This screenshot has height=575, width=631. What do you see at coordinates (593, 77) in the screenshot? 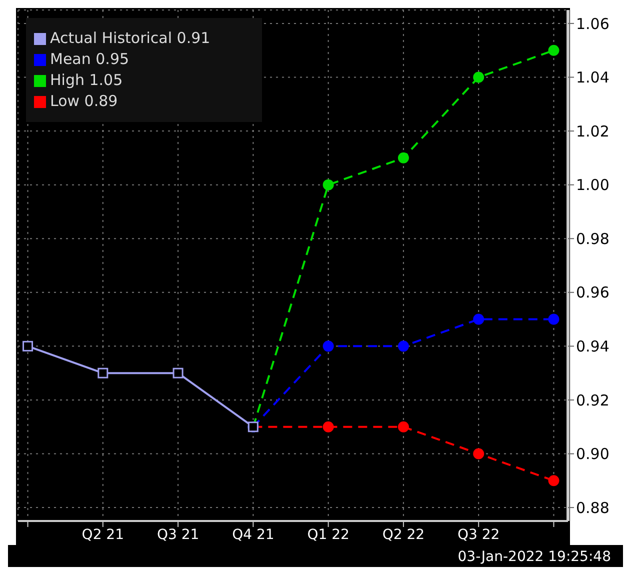
I see `y-tick-label: 1.04` at bounding box center [593, 77].